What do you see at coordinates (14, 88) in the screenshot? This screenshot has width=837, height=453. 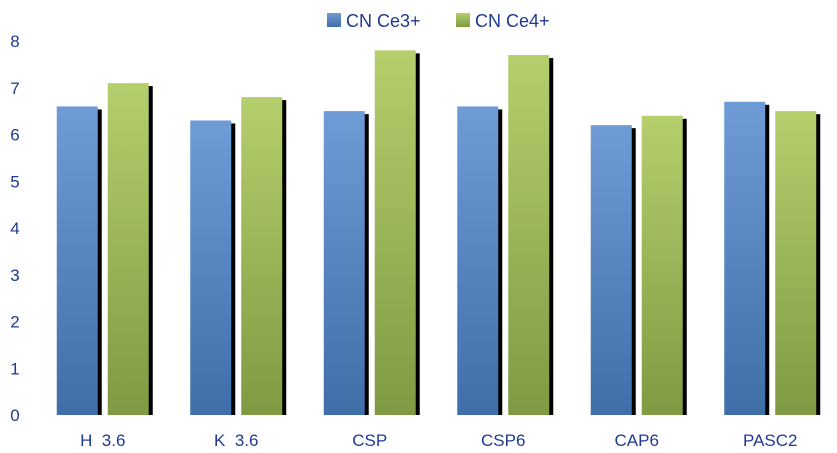 I see `y-tick-label: 7` at bounding box center [14, 88].